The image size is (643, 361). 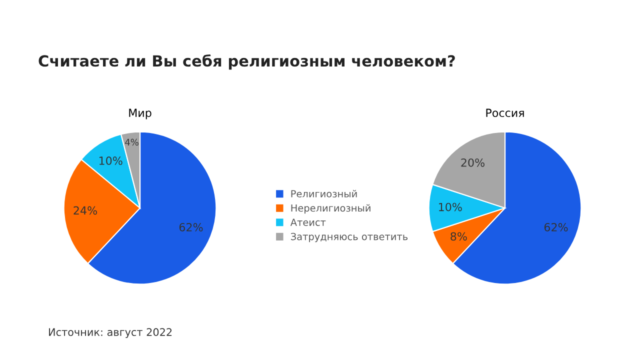 I want to click on chart-title: Мир, so click(x=140, y=114).